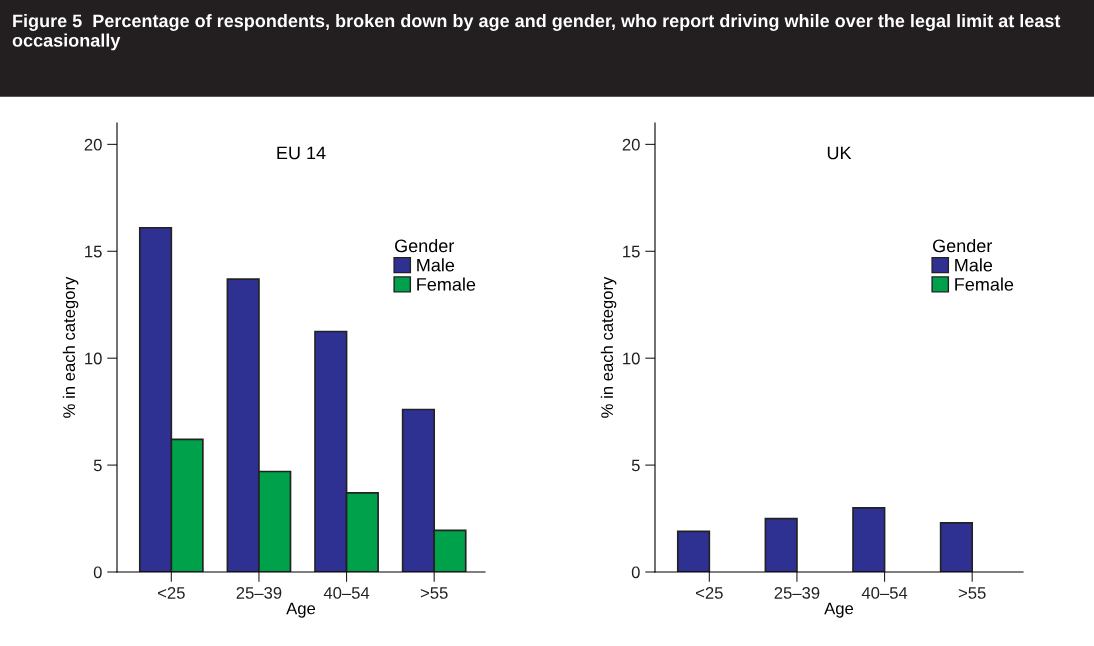  Describe the element at coordinates (301, 153) in the screenshot. I see `text: EU 14` at that location.